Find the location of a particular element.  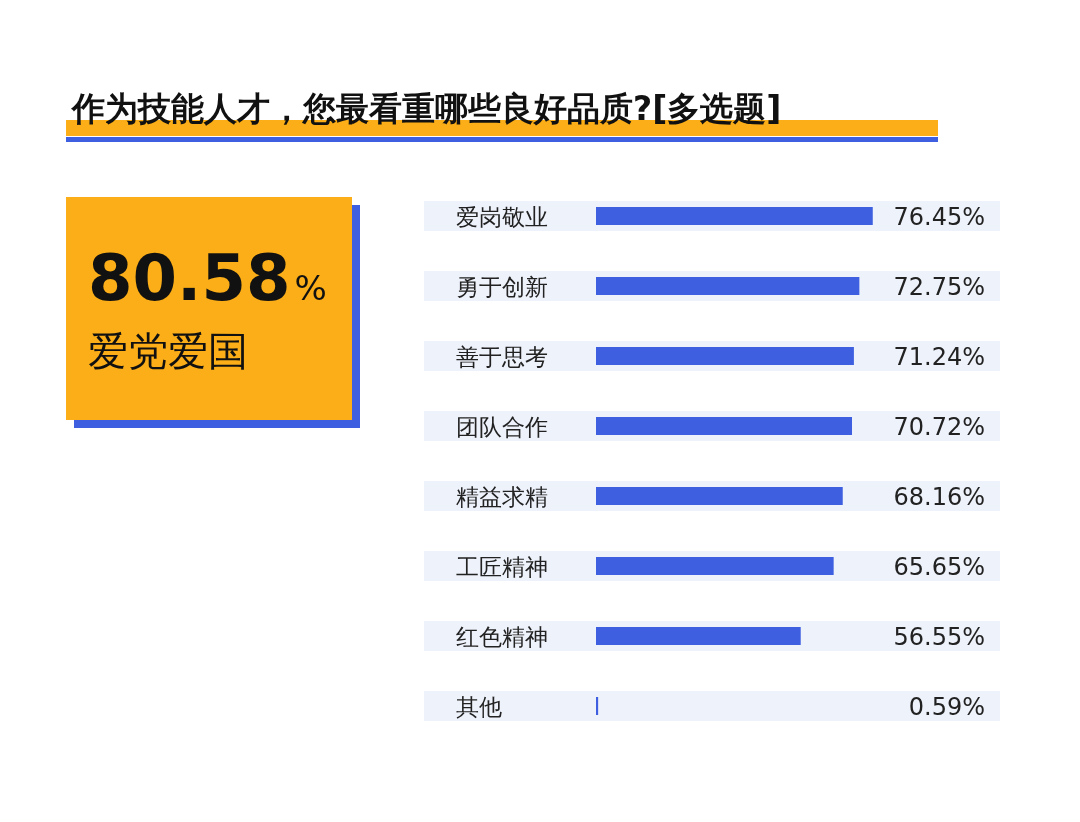

data-label: 71.24% is located at coordinates (939, 357).